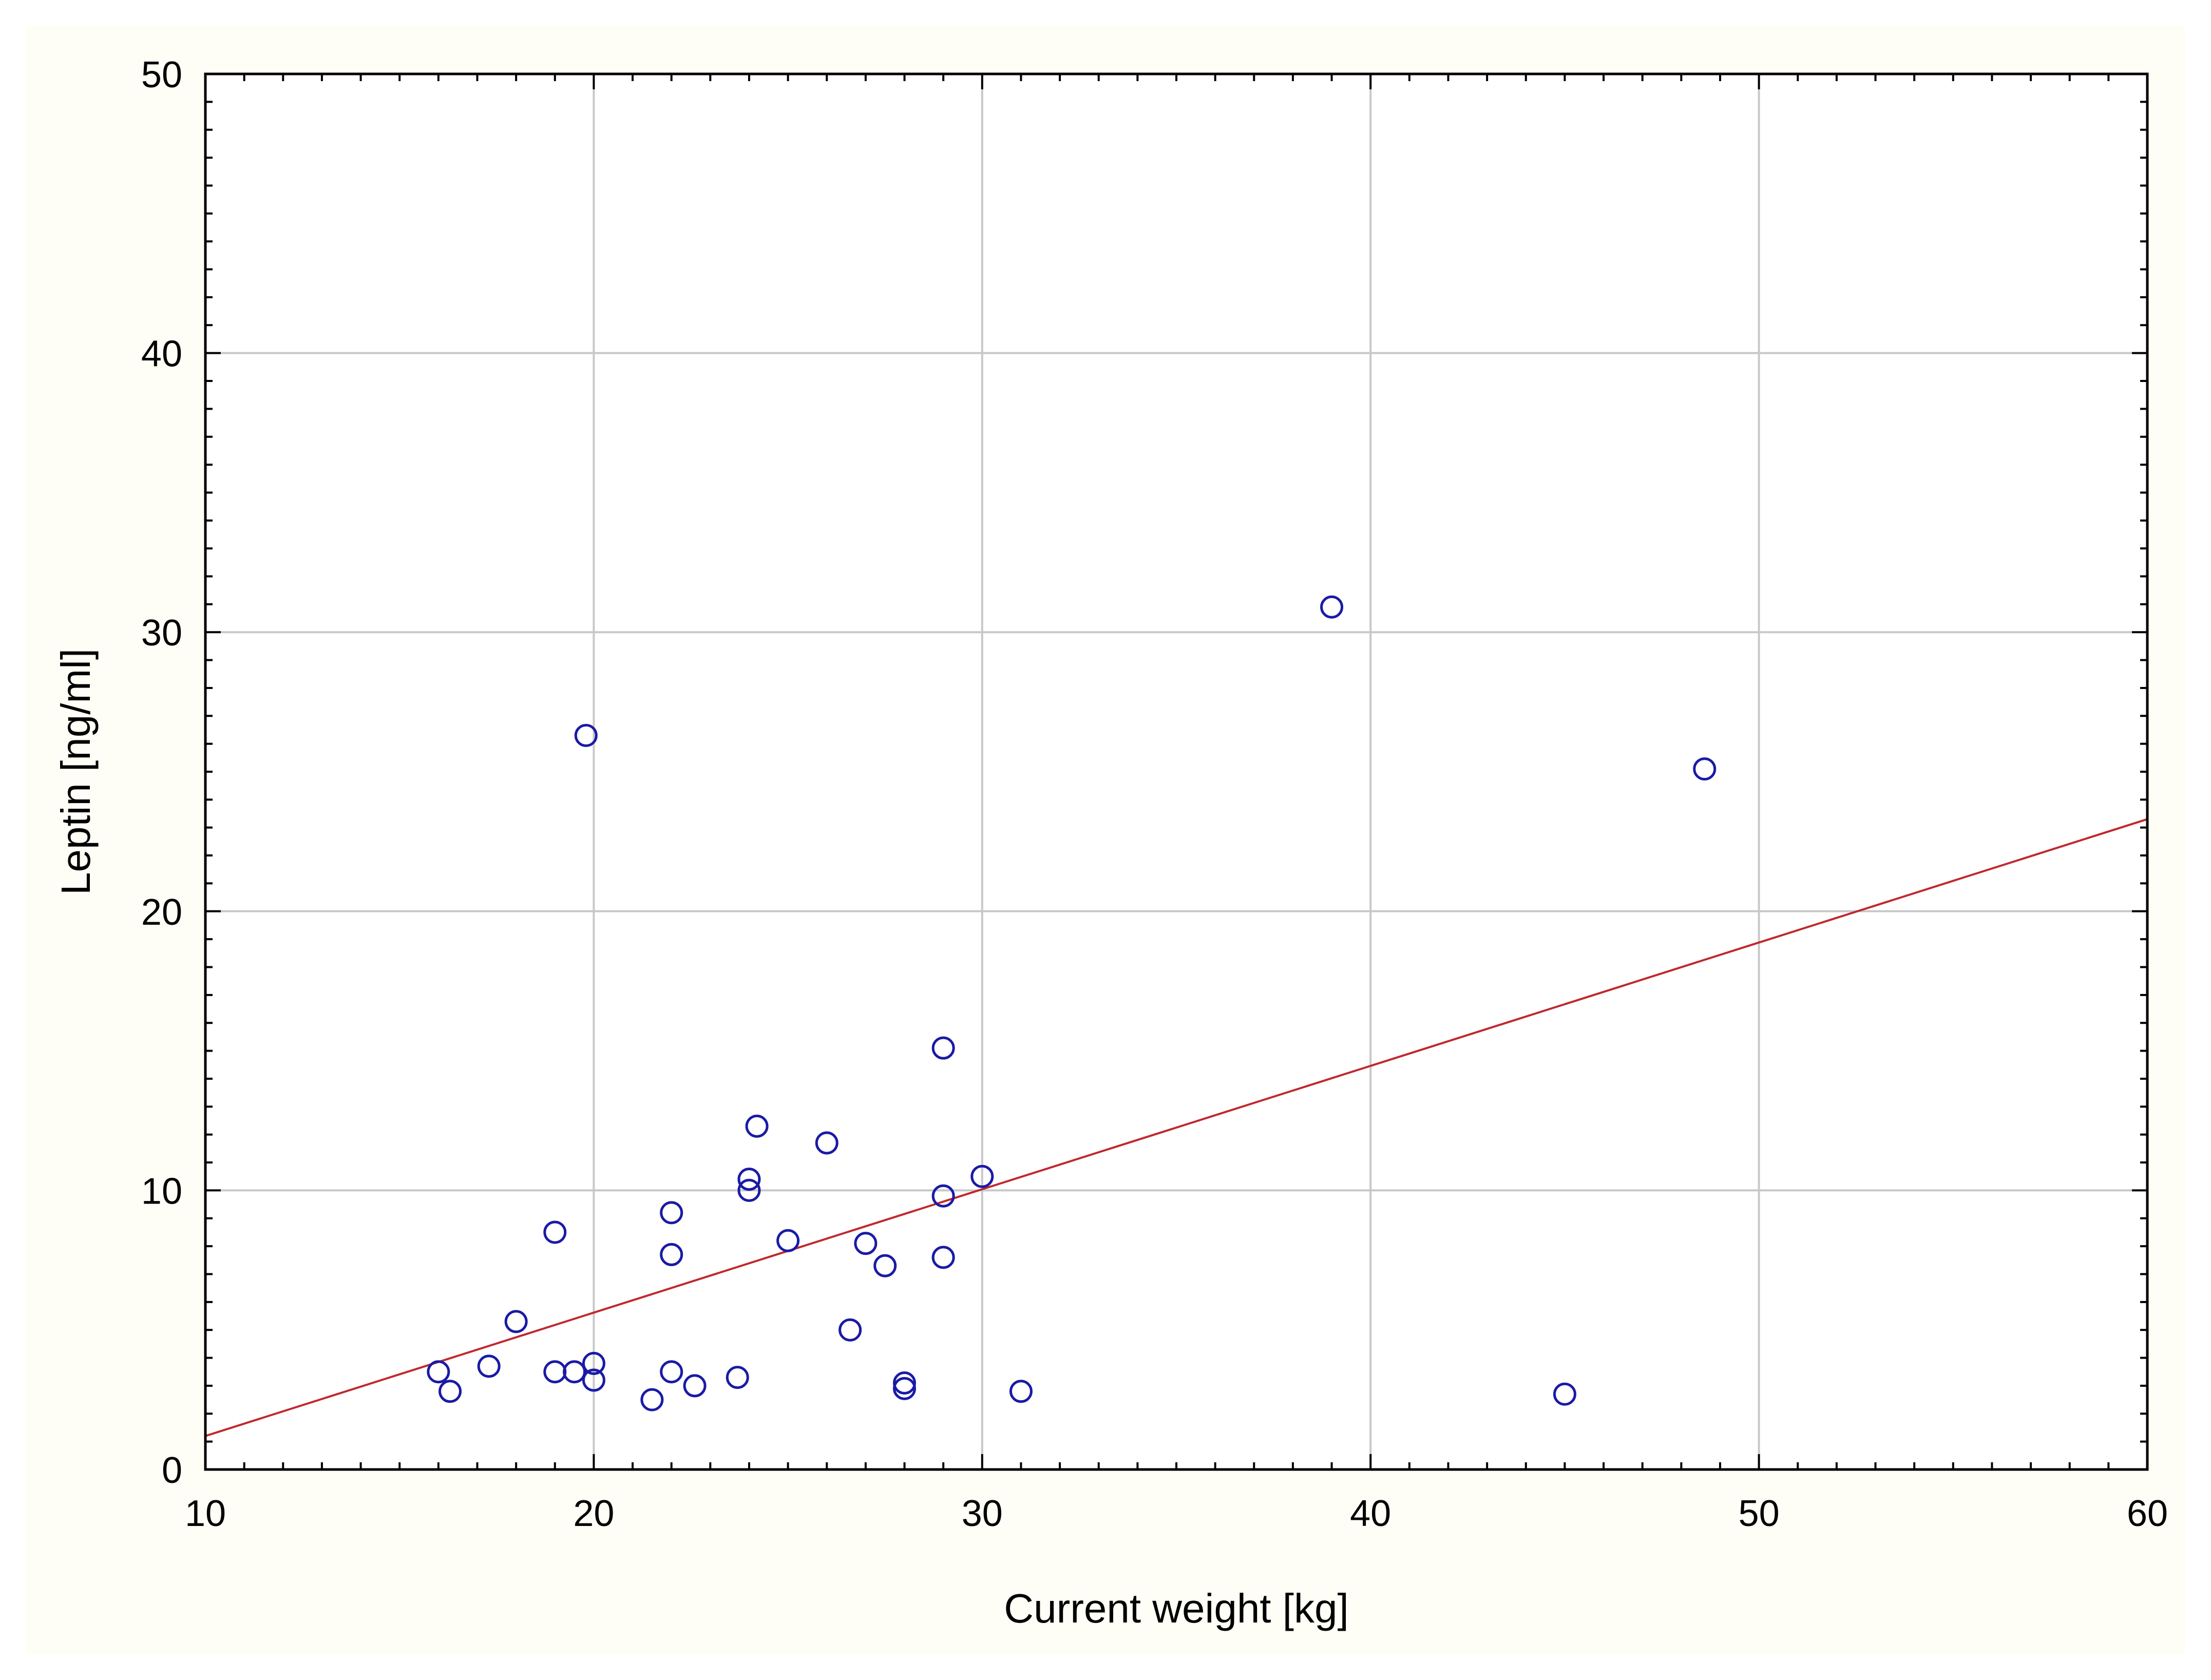 The image size is (2211, 1680). Describe the element at coordinates (172, 1470) in the screenshot. I see `y-tick-label: 0` at that location.